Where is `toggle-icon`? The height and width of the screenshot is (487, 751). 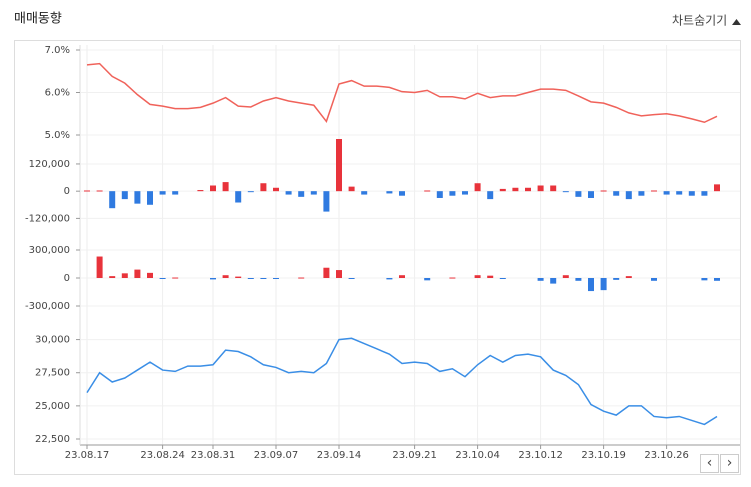 toggle-icon is located at coordinates (736, 22).